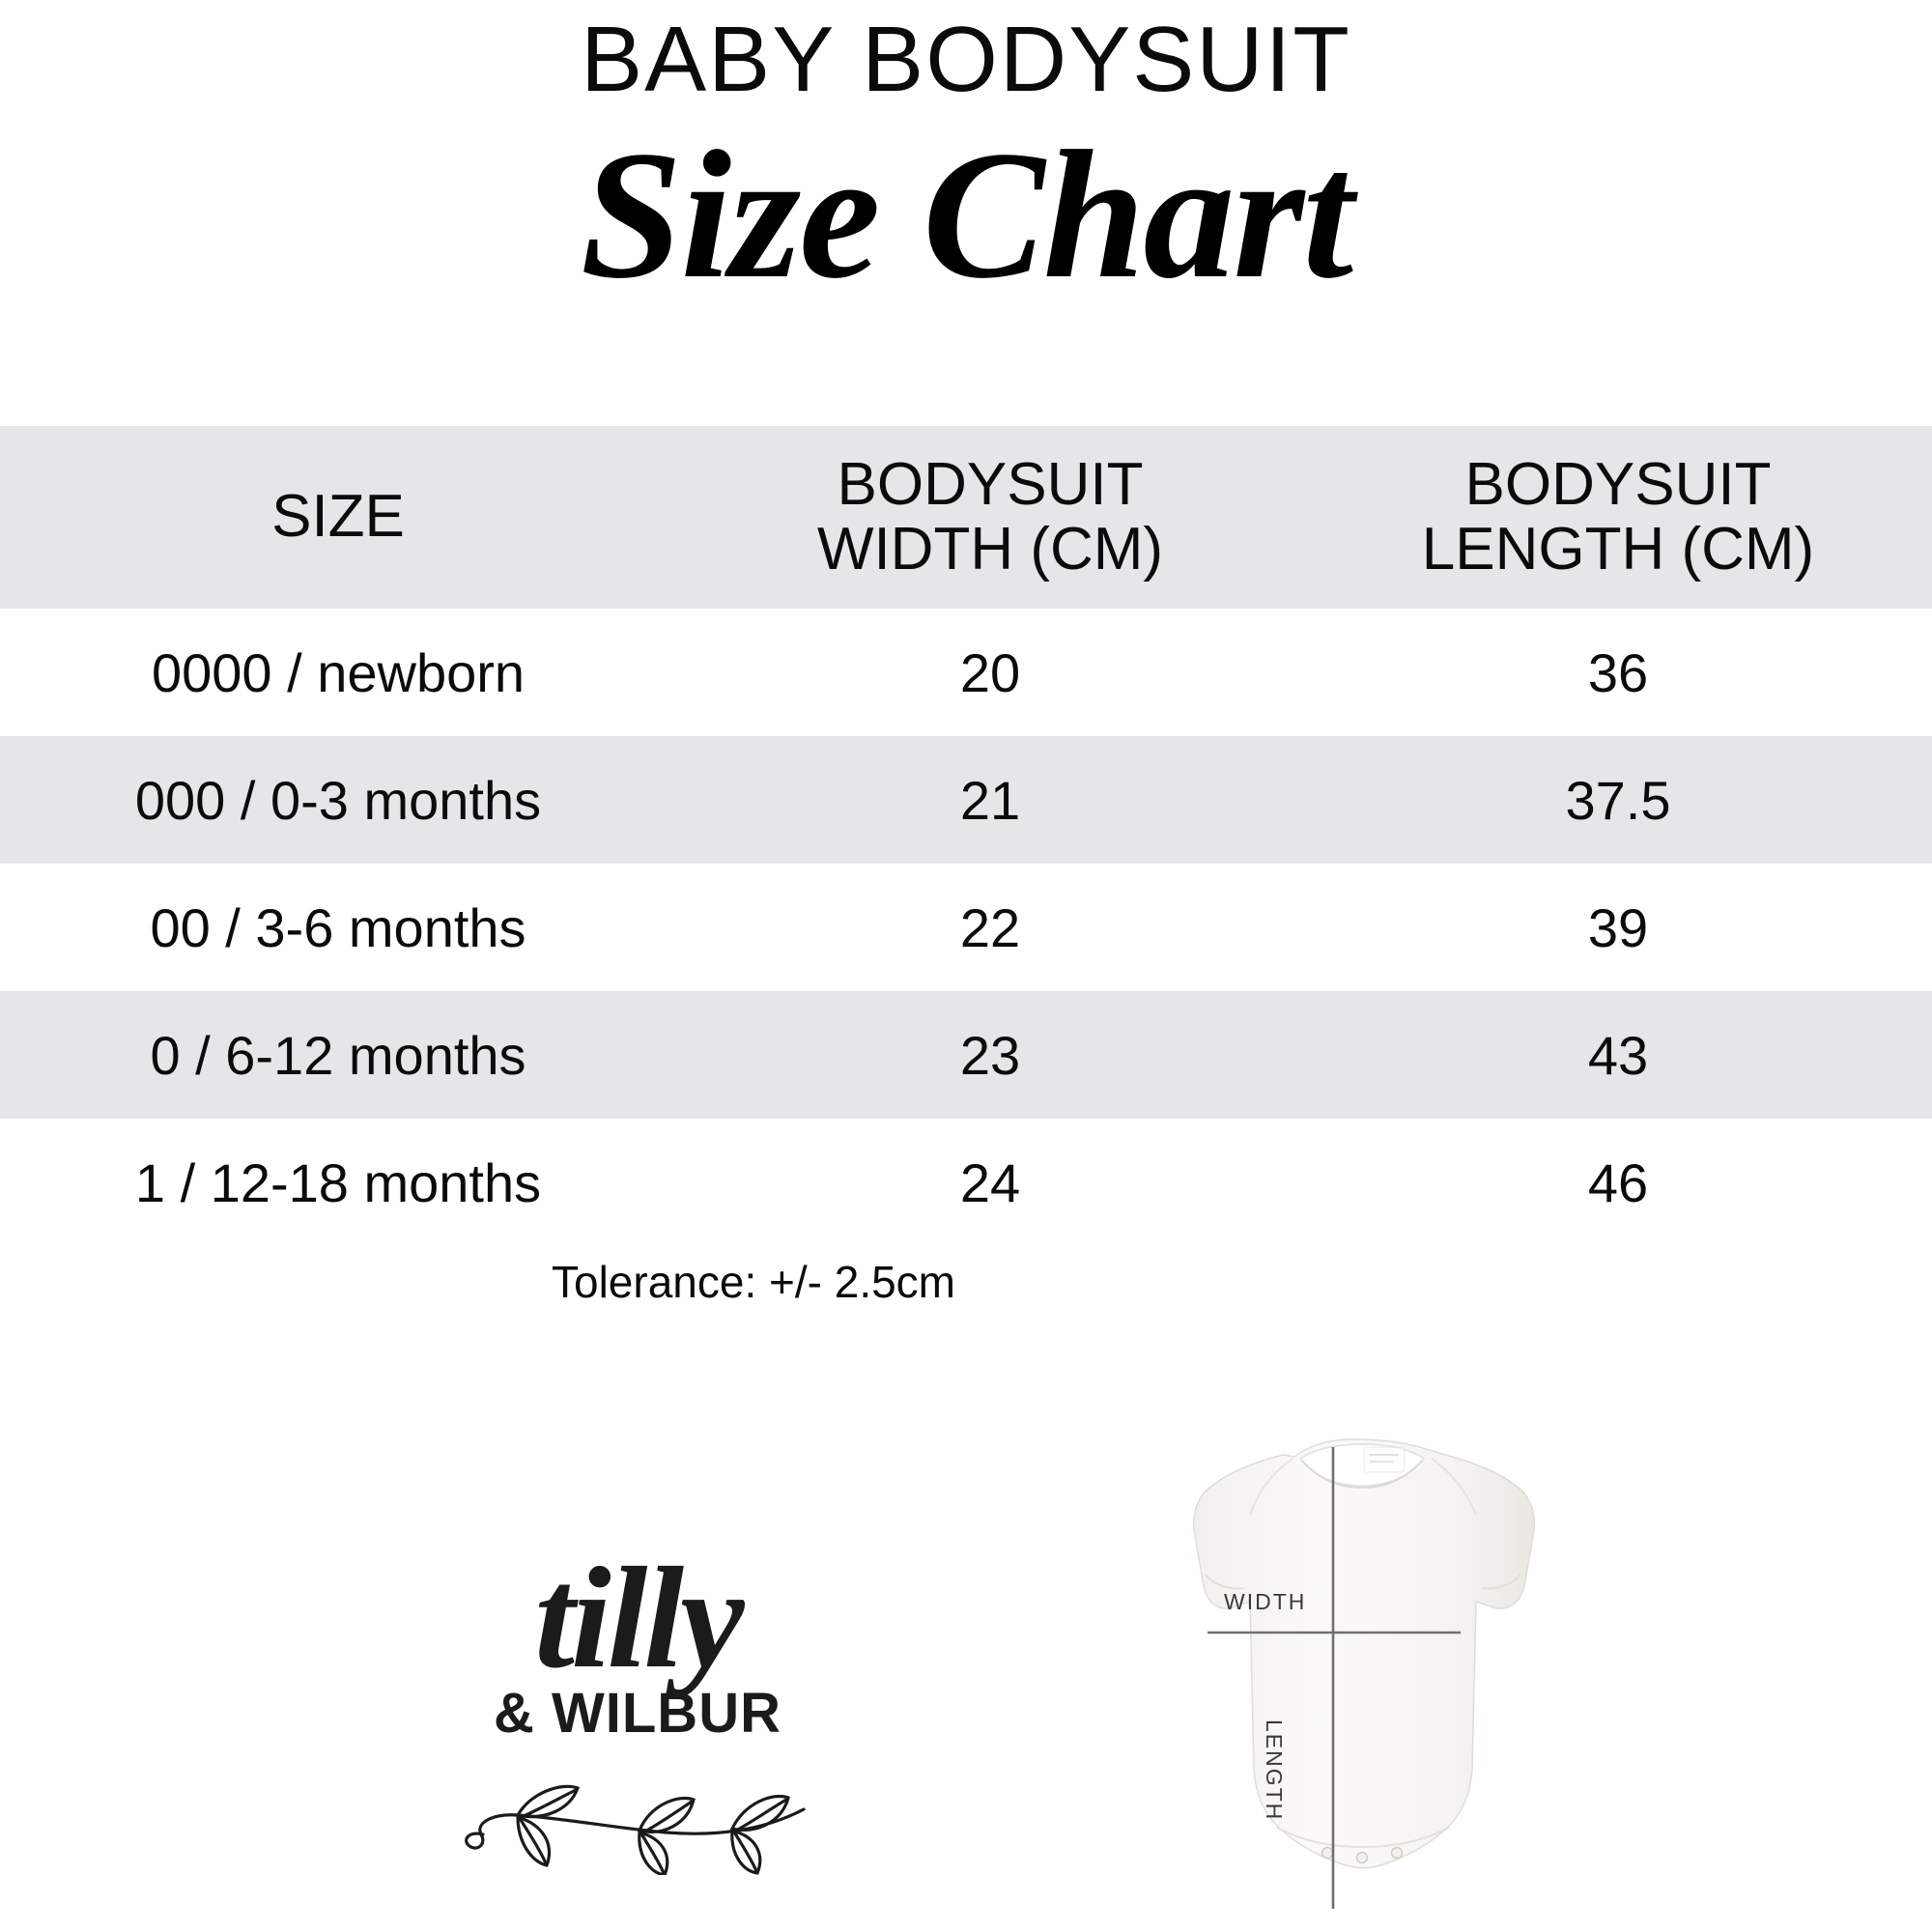 This screenshot has height=1932, width=1932. I want to click on page-title: BABY BODYSUIT, so click(966, 59).